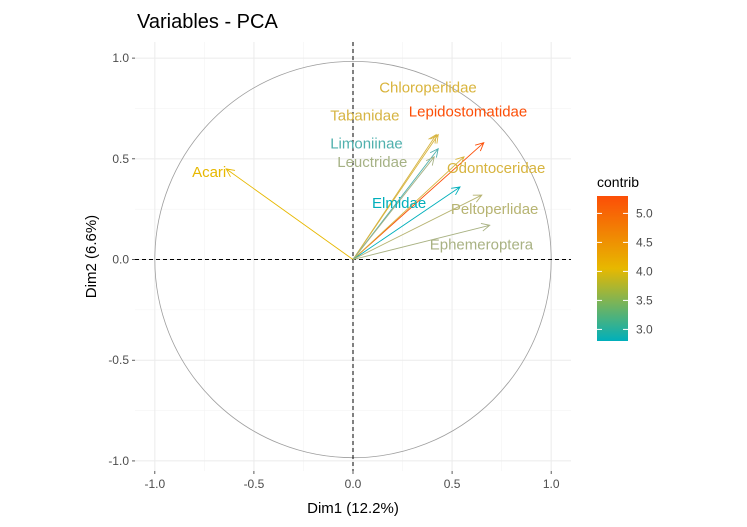 This screenshot has height=527, width=747. I want to click on arrow-tabanidae, so click(394, 196).